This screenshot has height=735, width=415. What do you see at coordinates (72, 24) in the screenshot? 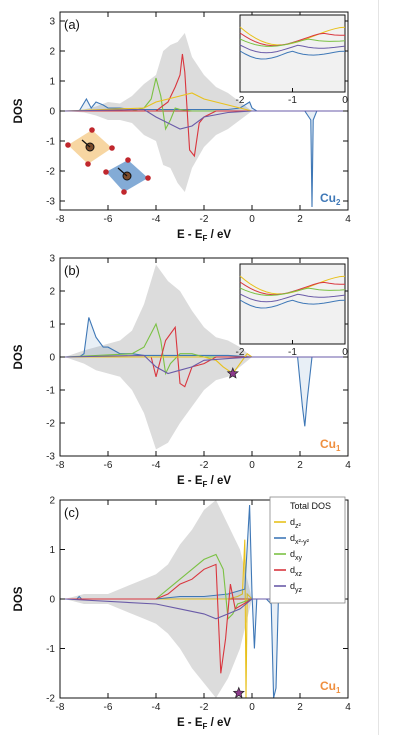
I see `panel-label: (a)` at bounding box center [72, 24].